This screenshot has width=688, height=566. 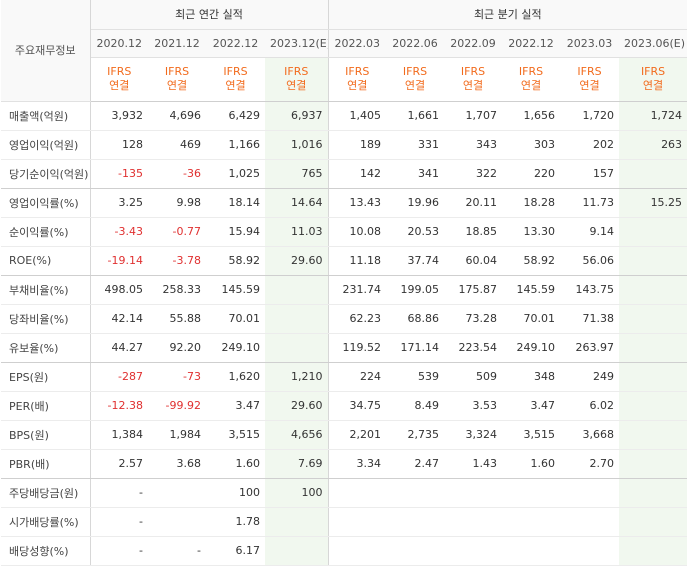 I want to click on value-cell: 142, so click(x=357, y=174).